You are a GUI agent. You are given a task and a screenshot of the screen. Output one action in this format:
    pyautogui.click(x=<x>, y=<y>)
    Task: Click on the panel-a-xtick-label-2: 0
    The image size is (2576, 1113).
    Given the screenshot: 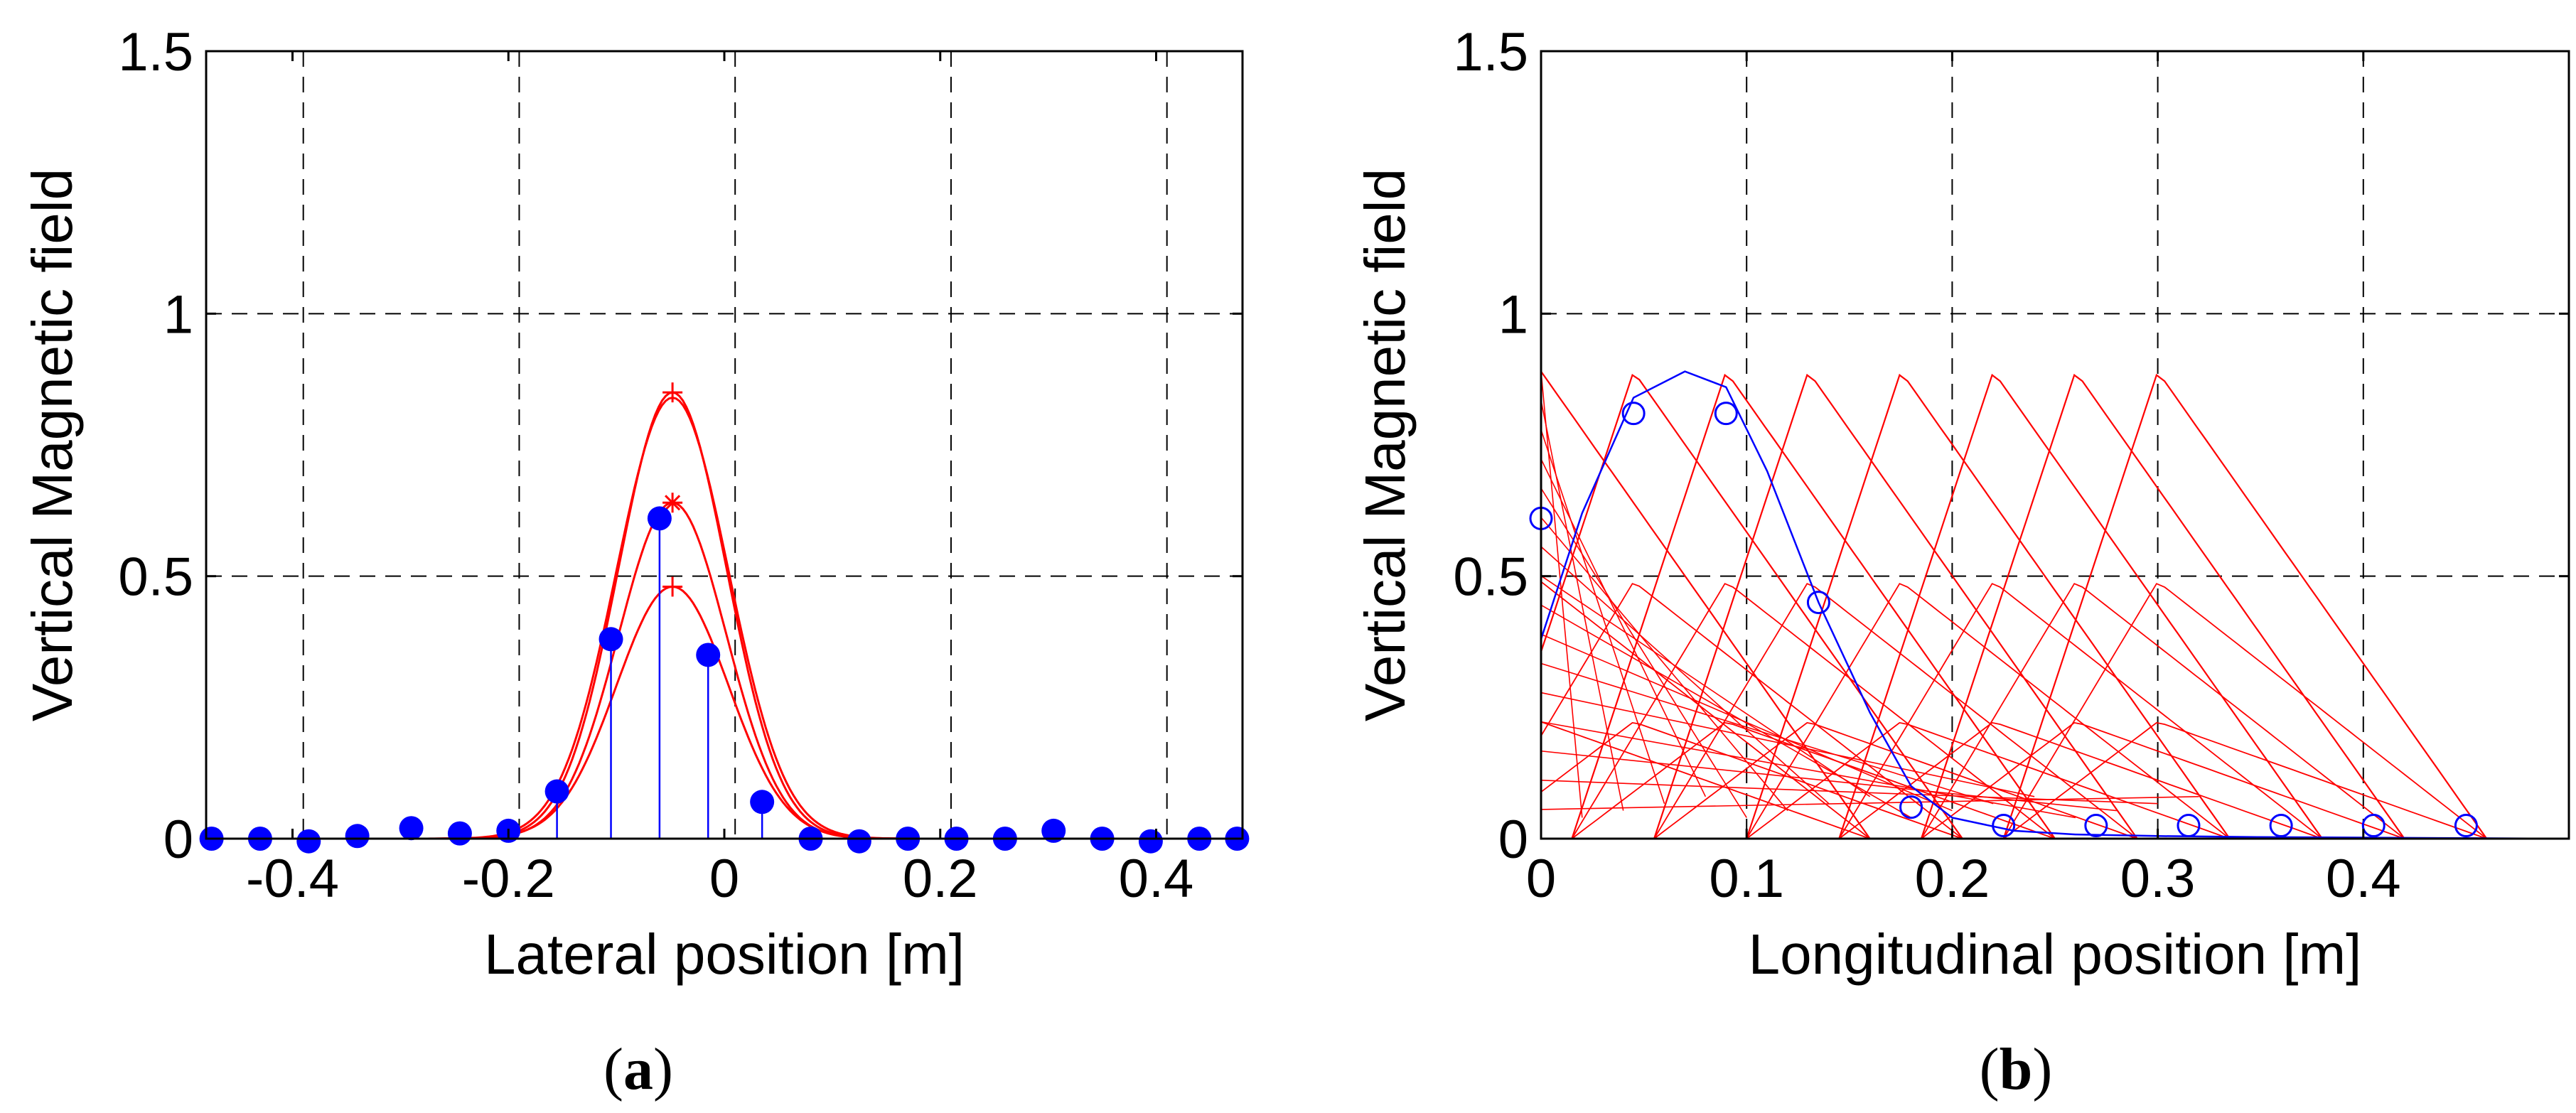 What is the action you would take?
    pyautogui.click(x=724, y=879)
    